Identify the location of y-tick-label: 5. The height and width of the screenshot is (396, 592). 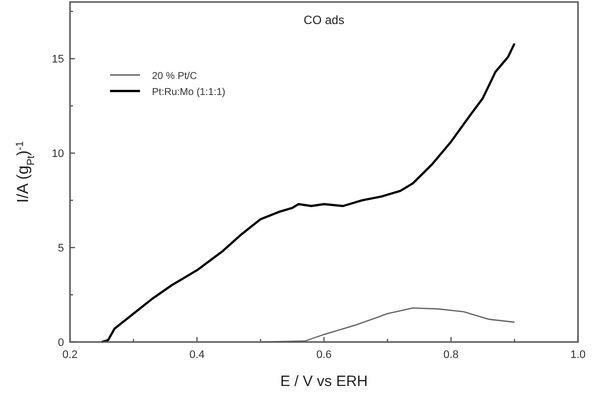
(61, 248).